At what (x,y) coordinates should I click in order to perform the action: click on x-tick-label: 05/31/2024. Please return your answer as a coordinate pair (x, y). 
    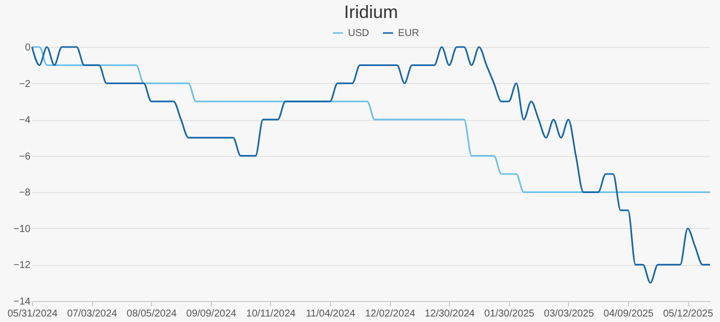
    Looking at the image, I should click on (32, 314).